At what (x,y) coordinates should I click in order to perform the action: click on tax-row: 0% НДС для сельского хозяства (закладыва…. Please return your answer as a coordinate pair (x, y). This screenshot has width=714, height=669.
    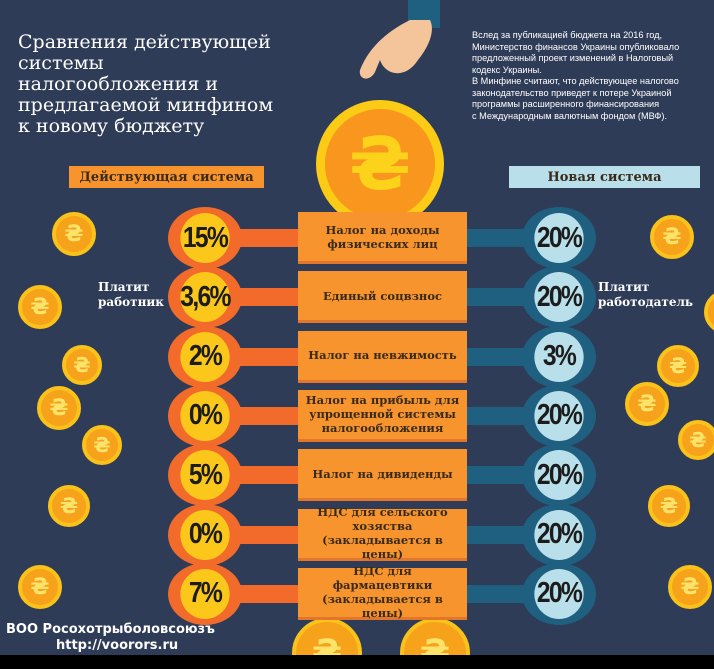
    Looking at the image, I should click on (357, 534).